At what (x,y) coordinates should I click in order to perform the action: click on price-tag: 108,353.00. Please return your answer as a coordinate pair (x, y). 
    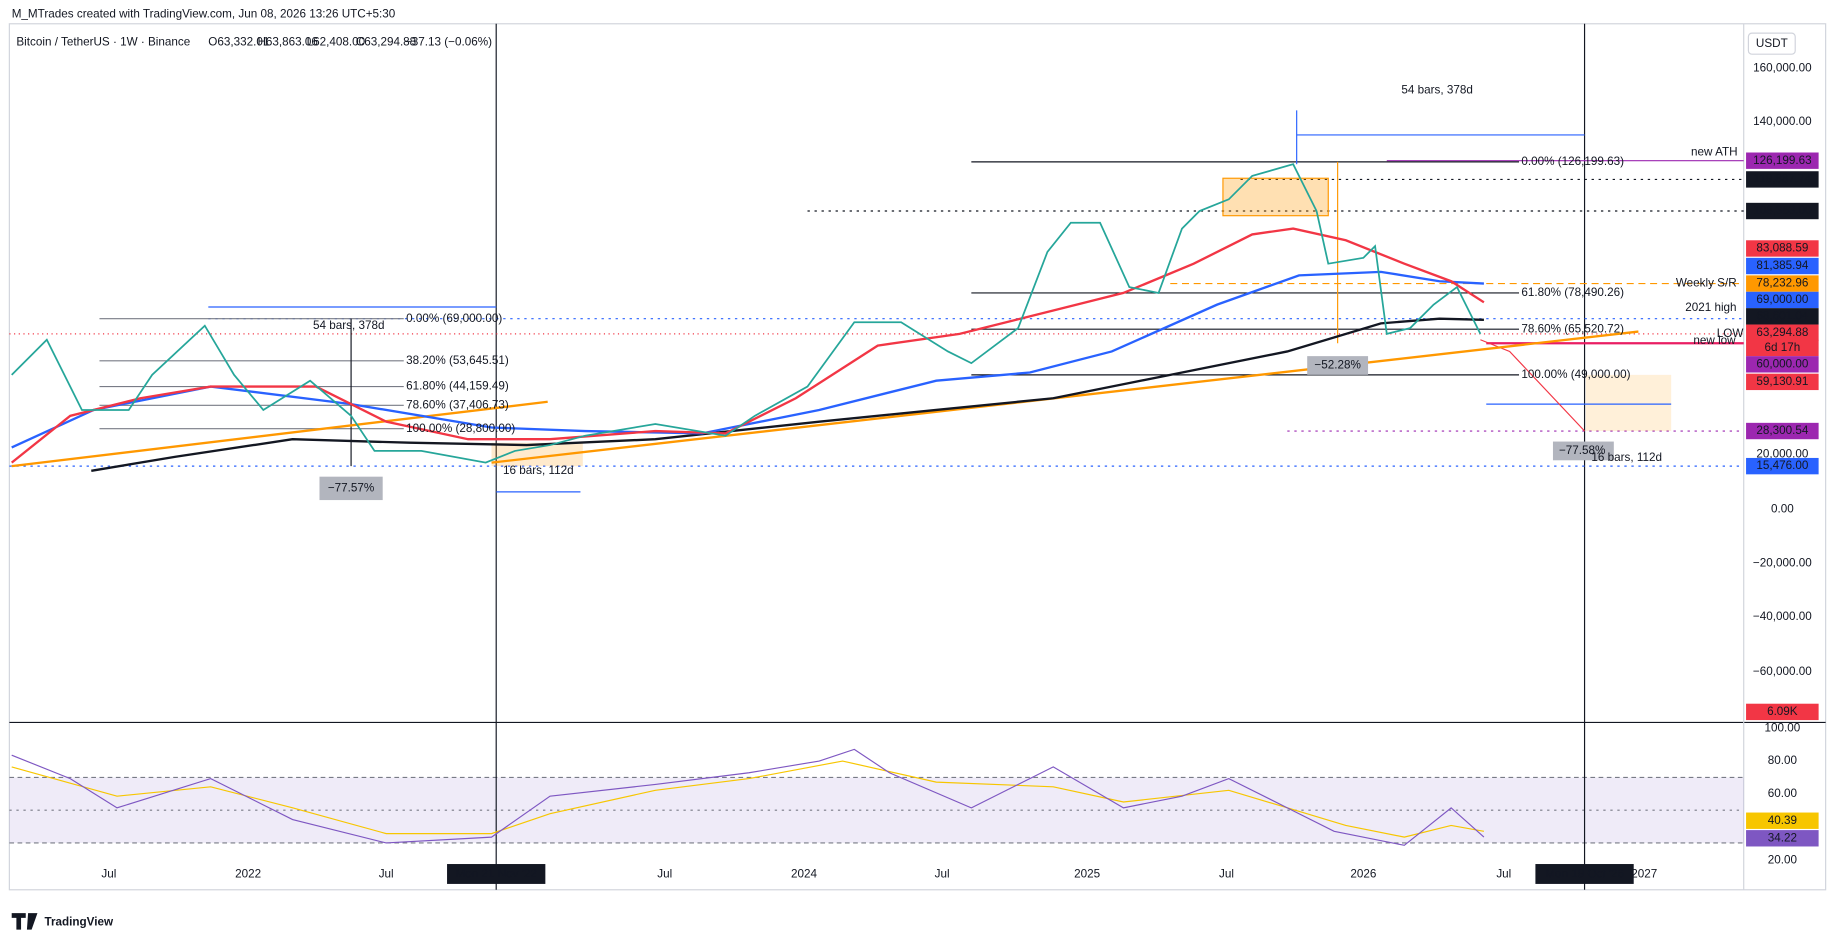
    Looking at the image, I should click on (1782, 210).